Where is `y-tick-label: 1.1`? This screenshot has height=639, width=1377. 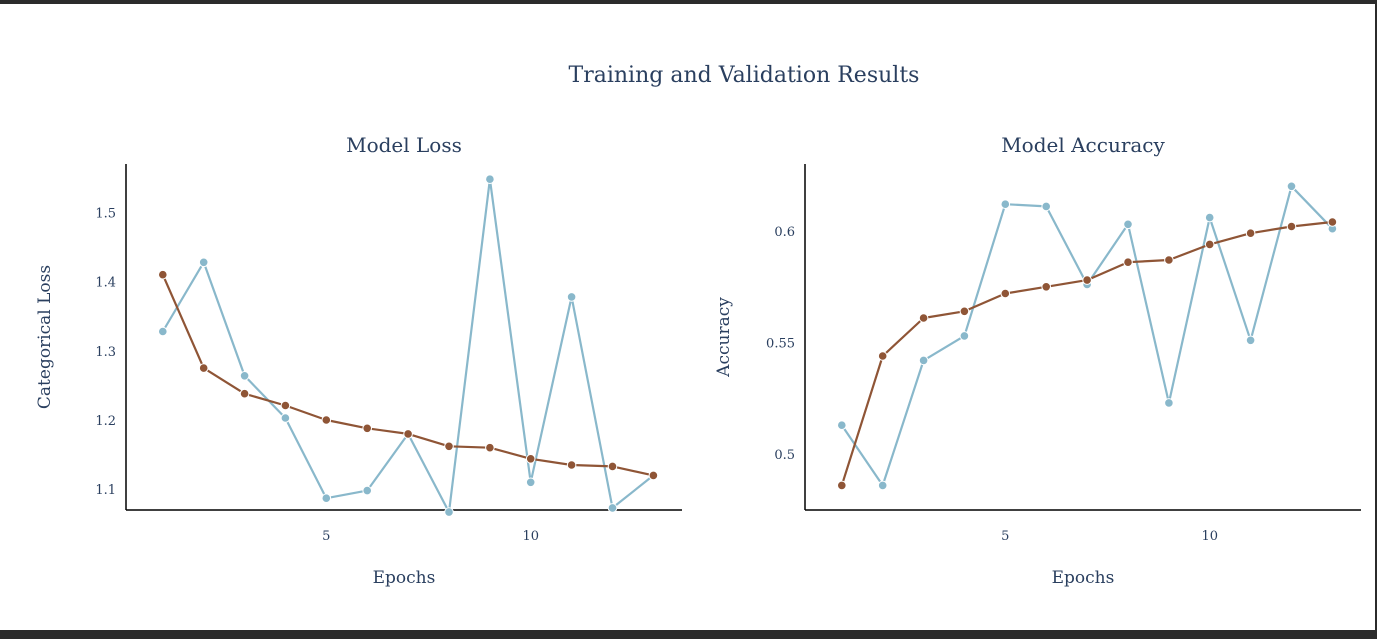 y-tick-label: 1.1 is located at coordinates (105, 490).